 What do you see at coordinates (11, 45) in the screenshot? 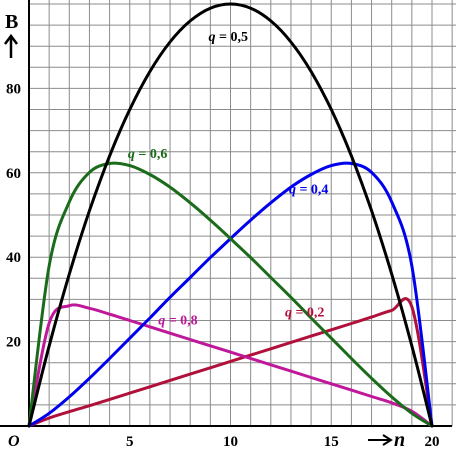
I see `up-arrow-icon` at bounding box center [11, 45].